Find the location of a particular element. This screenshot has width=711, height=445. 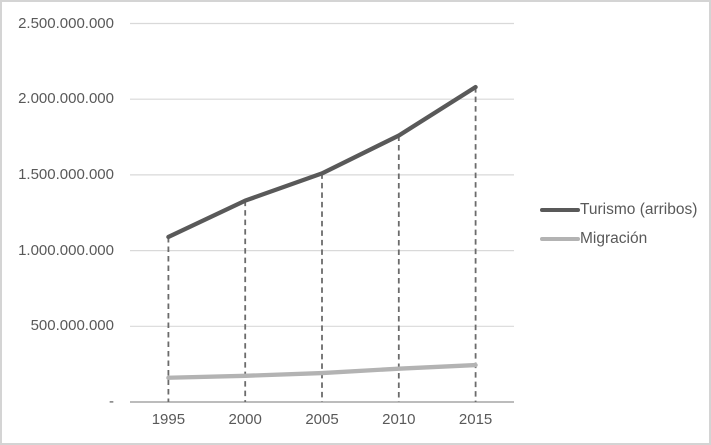

legend-item-migracion: Migración is located at coordinates (593, 239).